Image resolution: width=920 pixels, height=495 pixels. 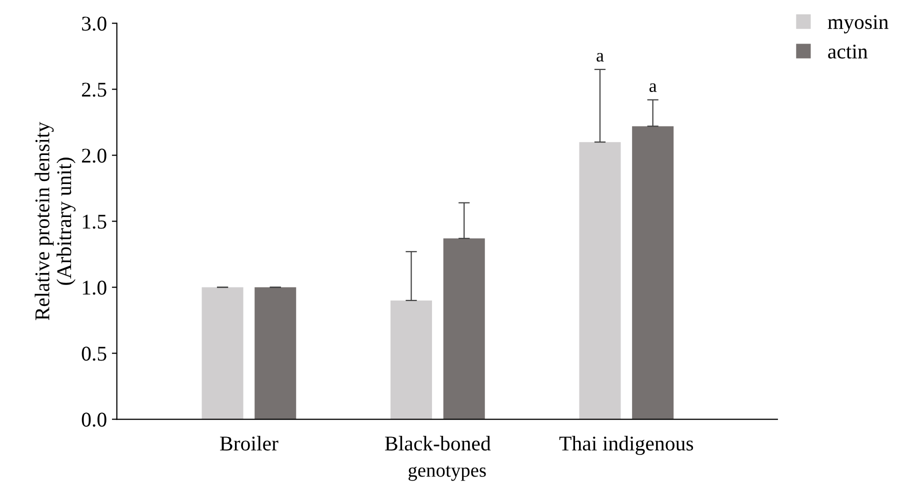 What do you see at coordinates (94, 419) in the screenshot?
I see `y-tick-label: 0.0` at bounding box center [94, 419].